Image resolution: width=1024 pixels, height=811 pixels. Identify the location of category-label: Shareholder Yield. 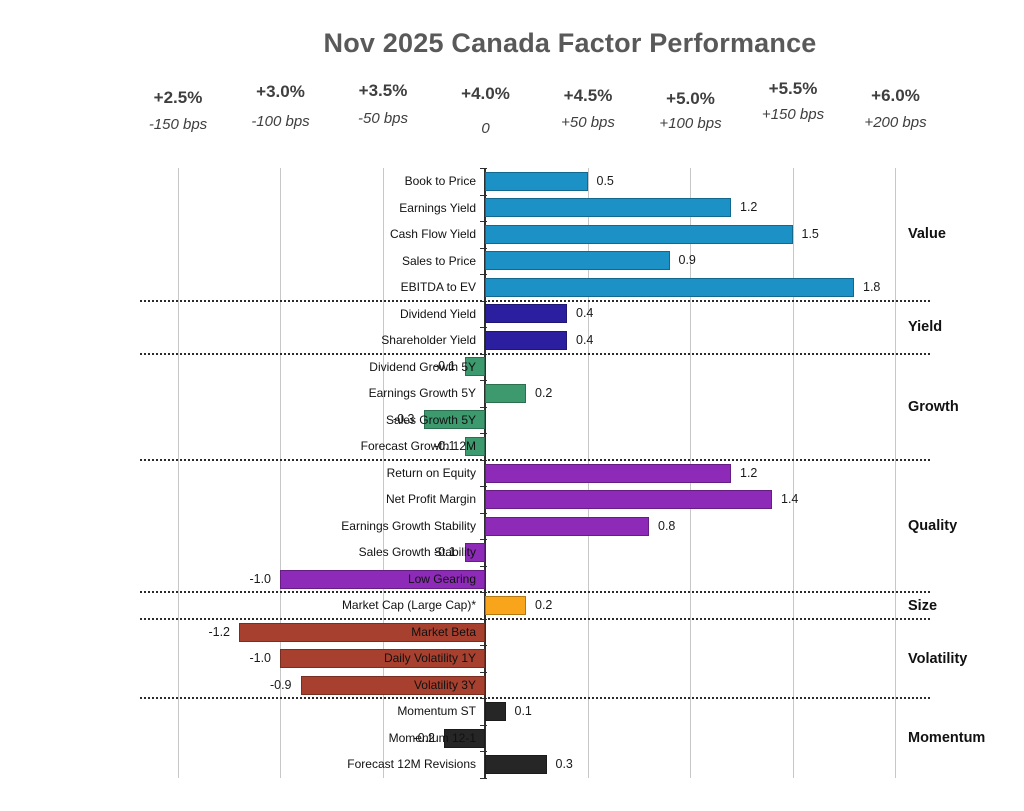
(428, 340).